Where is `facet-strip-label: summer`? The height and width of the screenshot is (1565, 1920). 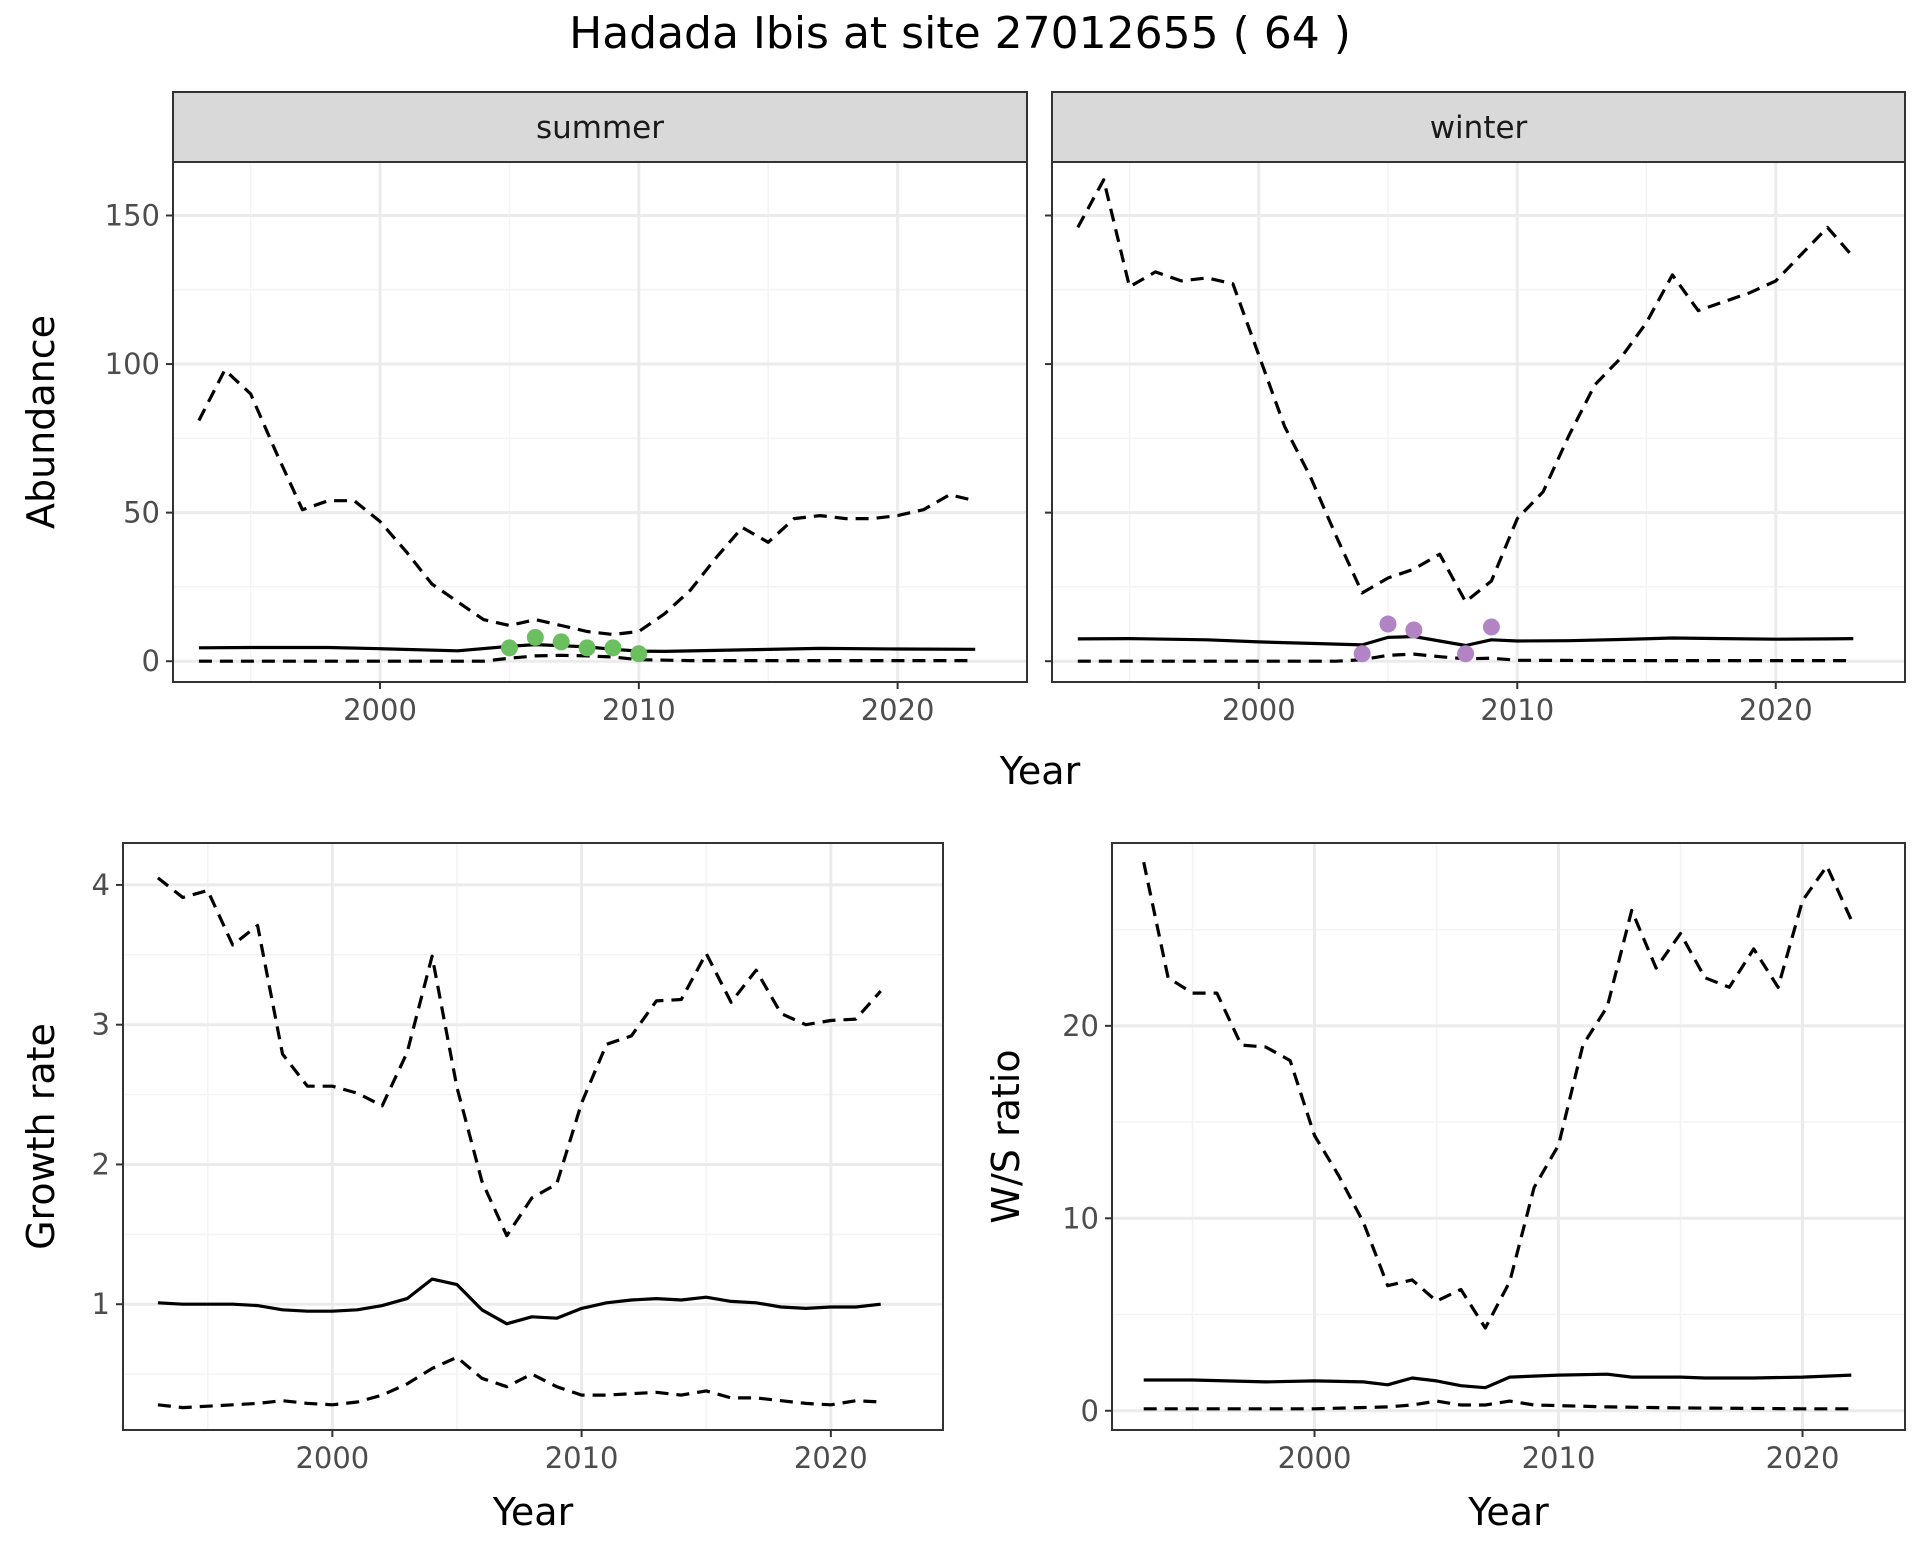
facet-strip-label: summer is located at coordinates (600, 128).